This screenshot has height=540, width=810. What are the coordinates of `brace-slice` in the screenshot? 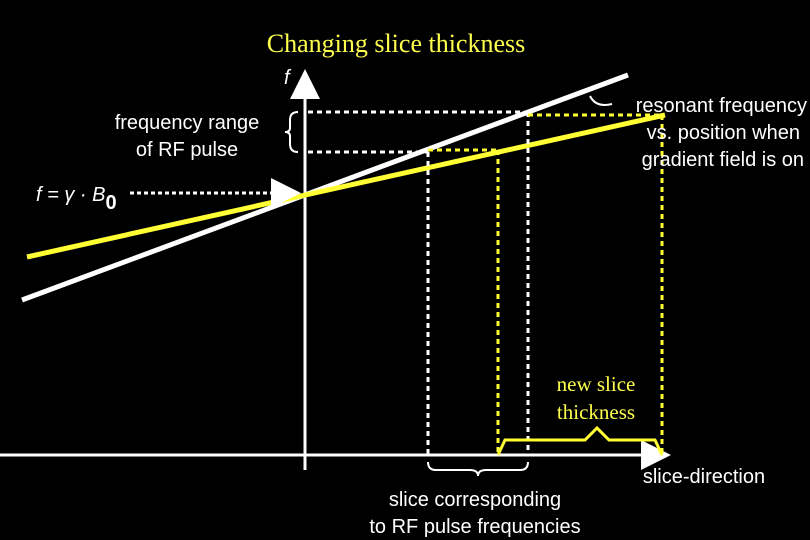 It's located at (478, 469).